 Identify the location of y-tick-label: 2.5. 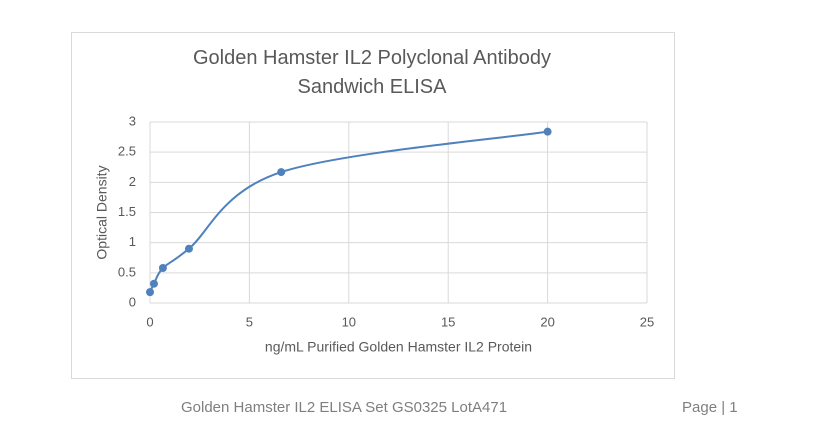
(127, 151).